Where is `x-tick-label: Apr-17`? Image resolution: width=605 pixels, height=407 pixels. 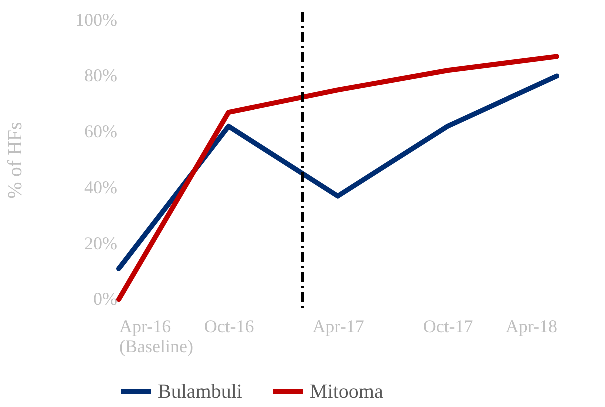
x-tick-label: Apr-17 is located at coordinates (338, 326).